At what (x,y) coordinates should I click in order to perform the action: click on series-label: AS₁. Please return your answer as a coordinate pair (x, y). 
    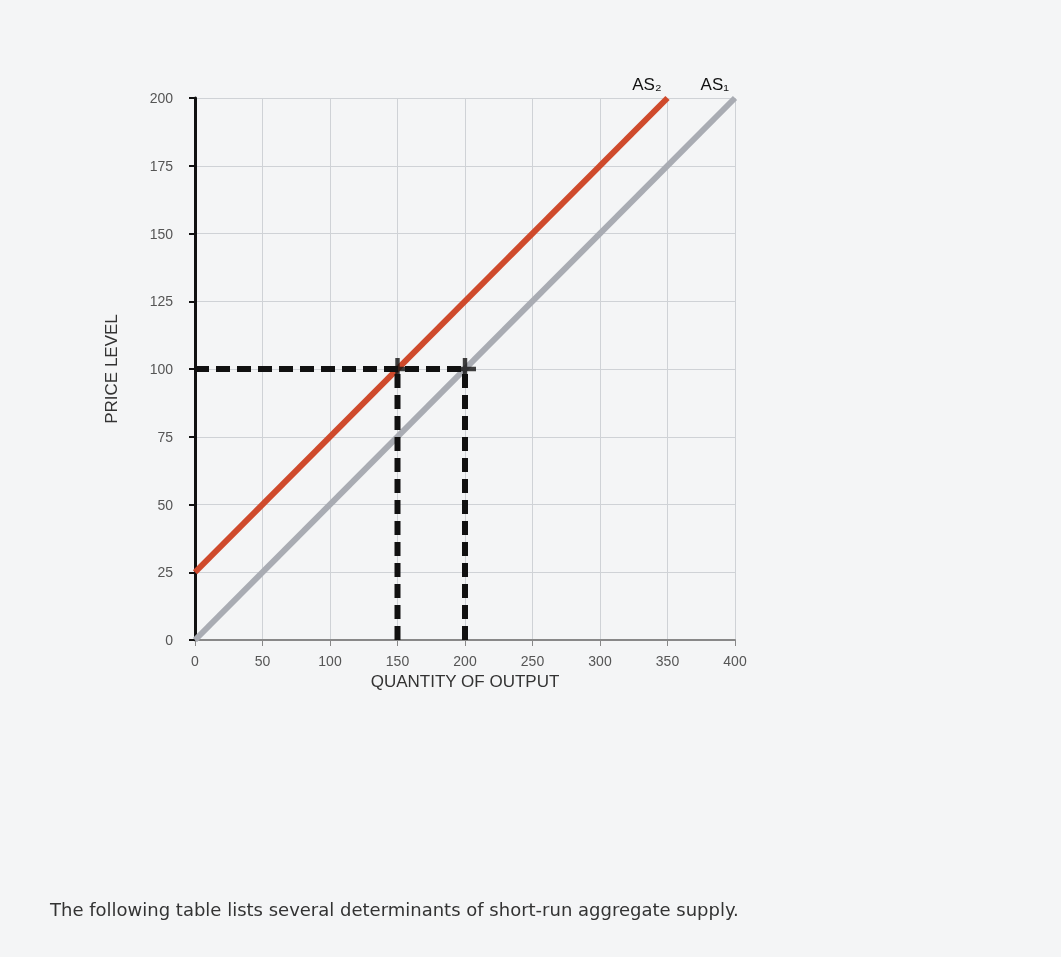
    Looking at the image, I should click on (715, 84).